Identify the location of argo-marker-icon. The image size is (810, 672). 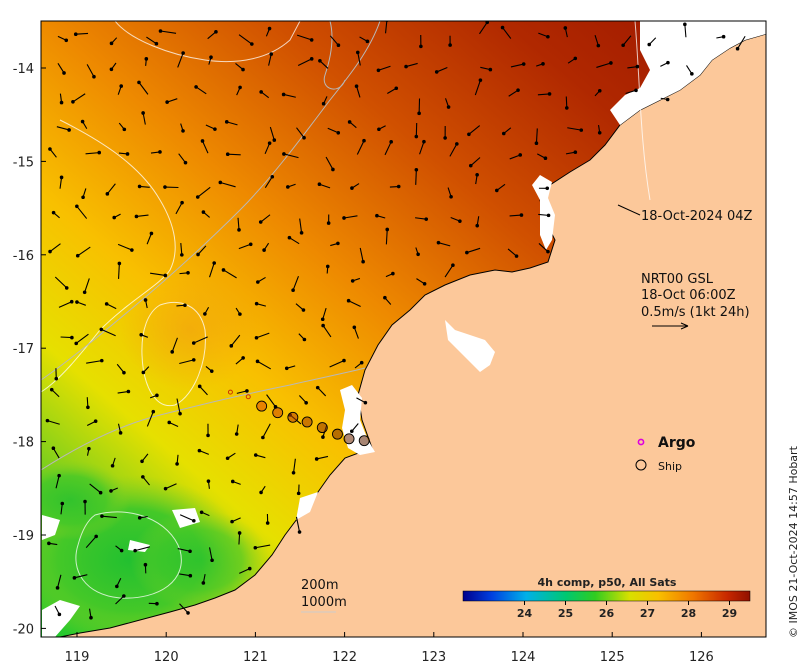
(641, 442).